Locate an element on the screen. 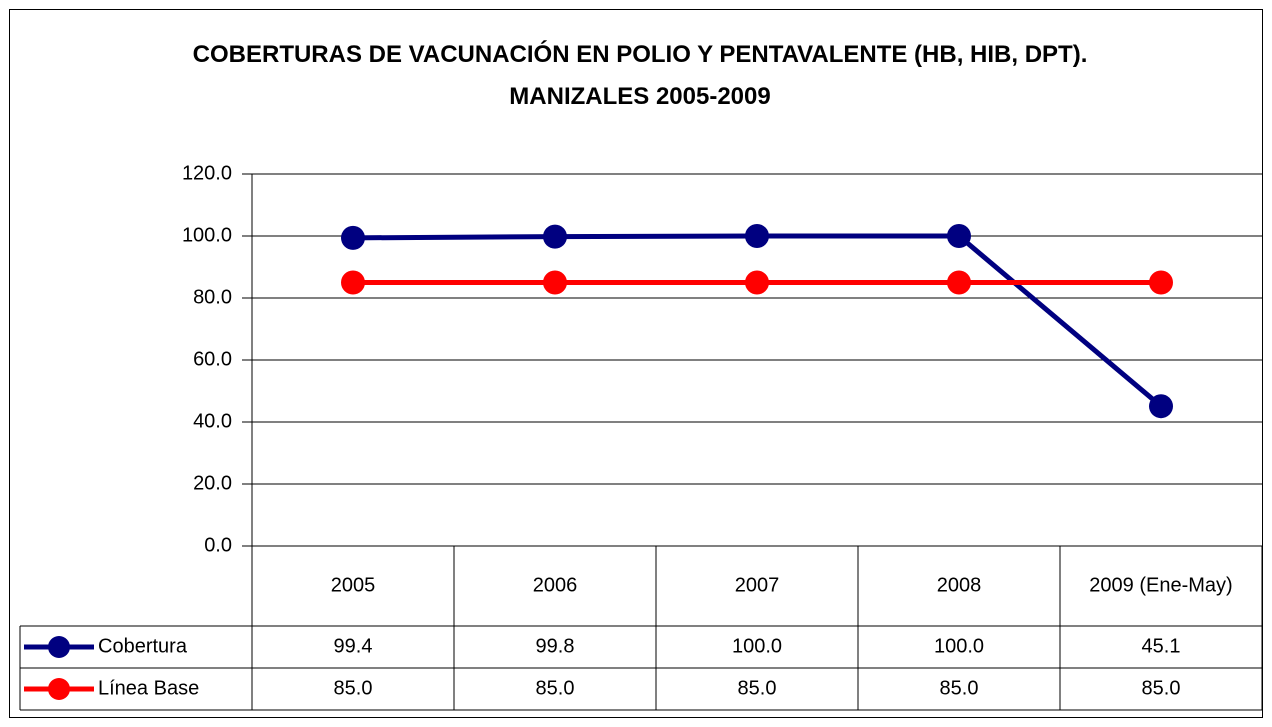 Image resolution: width=1272 pixels, height=727 pixels. table-value: 45.1 is located at coordinates (1161, 646).